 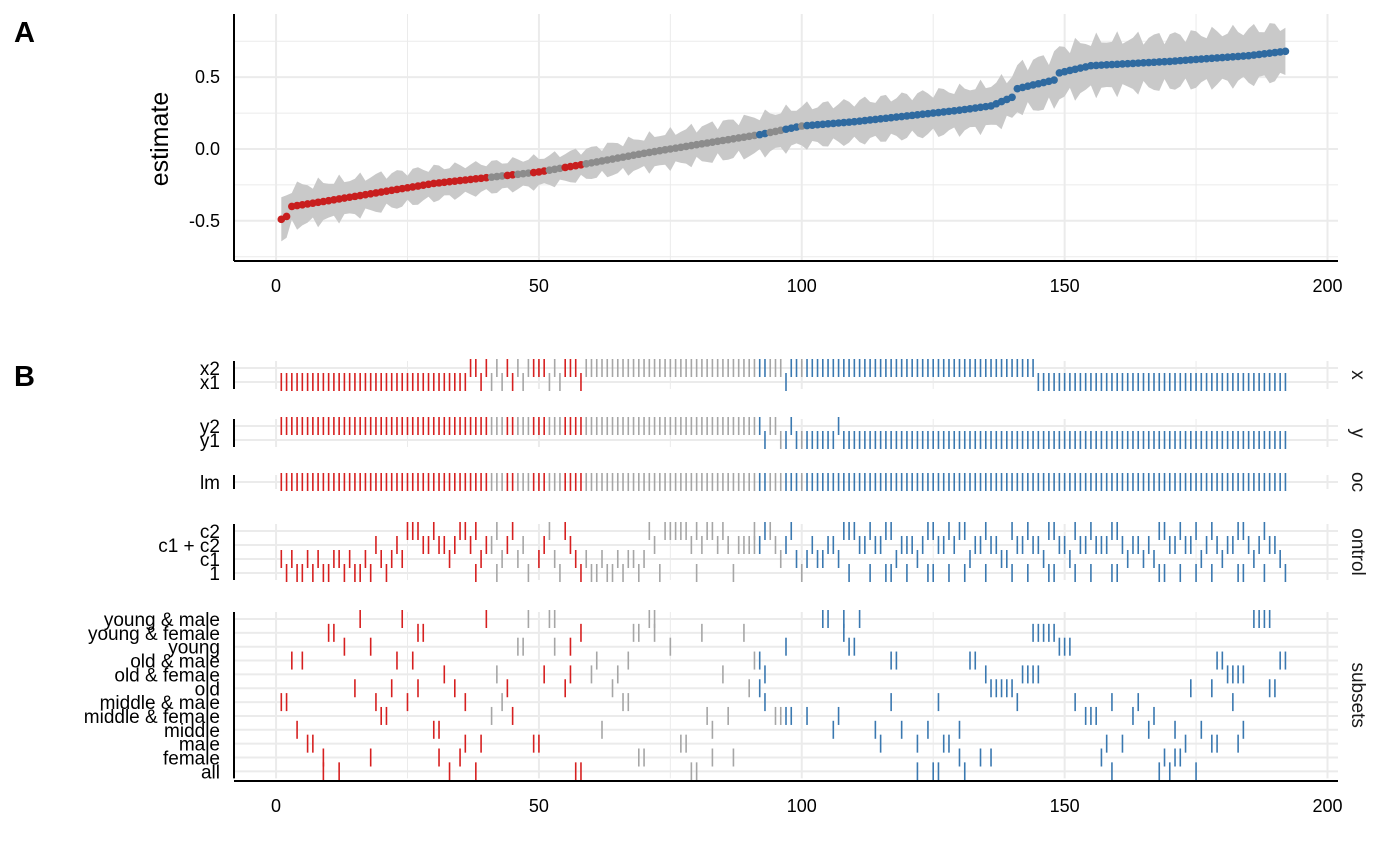 I want to click on row-label: c1, so click(x=210, y=560).